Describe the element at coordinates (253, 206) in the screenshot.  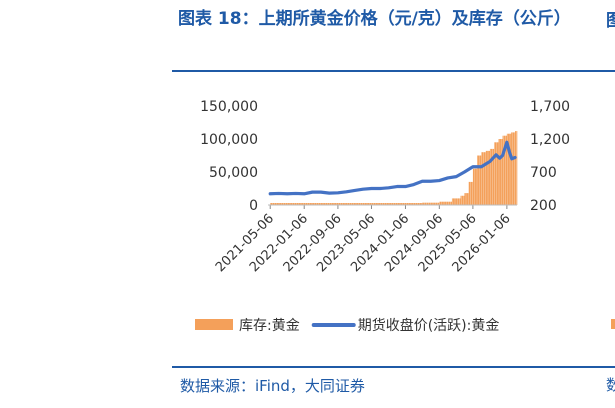
I see `left-axis-tick-label: 0` at that location.